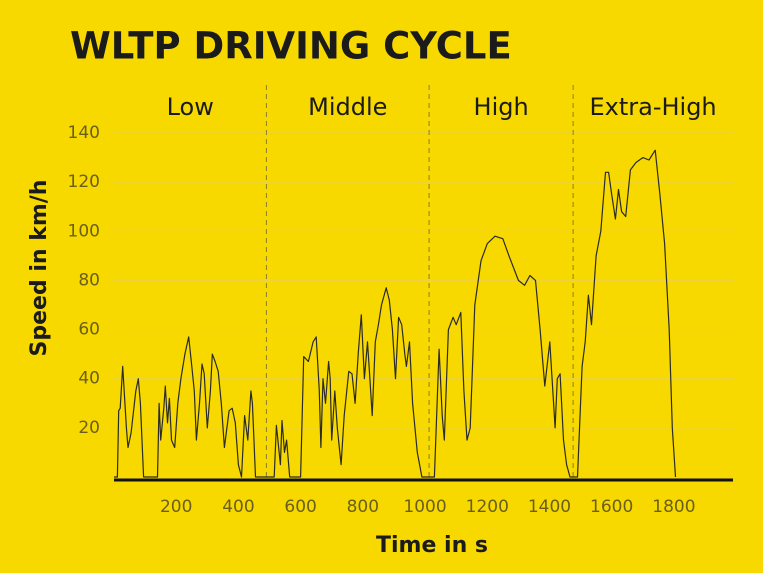  What do you see at coordinates (190, 107) in the screenshot?
I see `phase-label: Low` at bounding box center [190, 107].